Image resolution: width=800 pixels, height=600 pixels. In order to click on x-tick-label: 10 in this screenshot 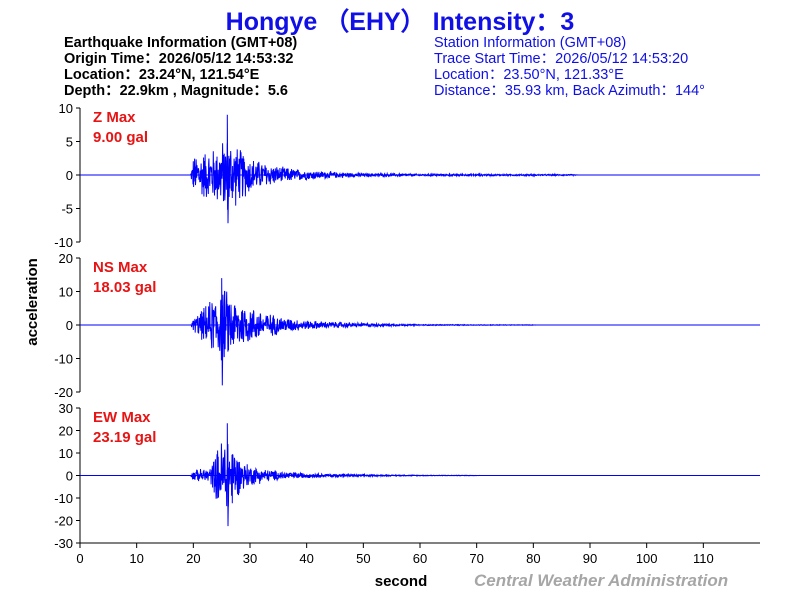, I will do `click(136, 558)`.